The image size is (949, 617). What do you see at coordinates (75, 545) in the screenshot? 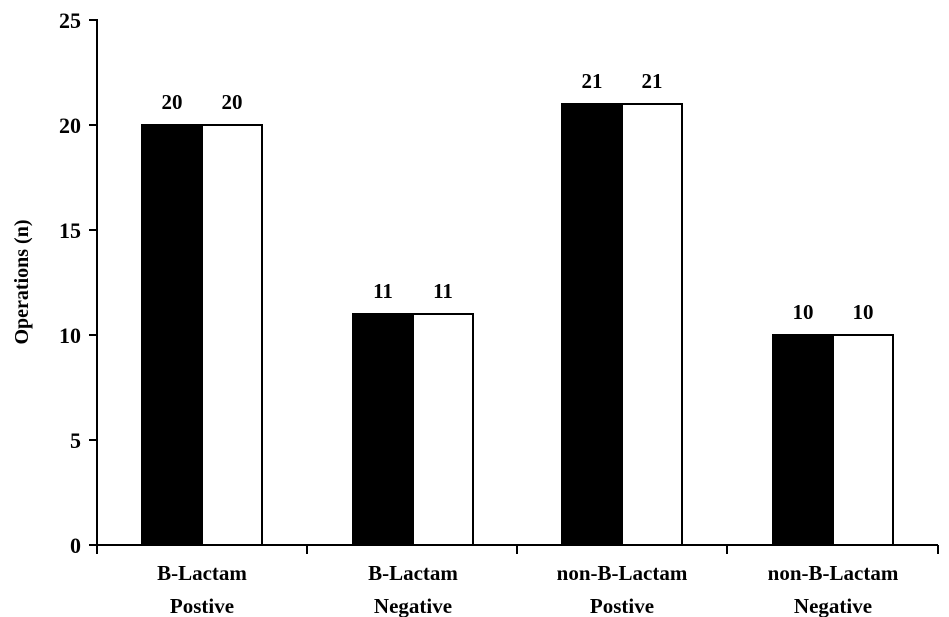
I see `y-tick-label: 0` at bounding box center [75, 545].